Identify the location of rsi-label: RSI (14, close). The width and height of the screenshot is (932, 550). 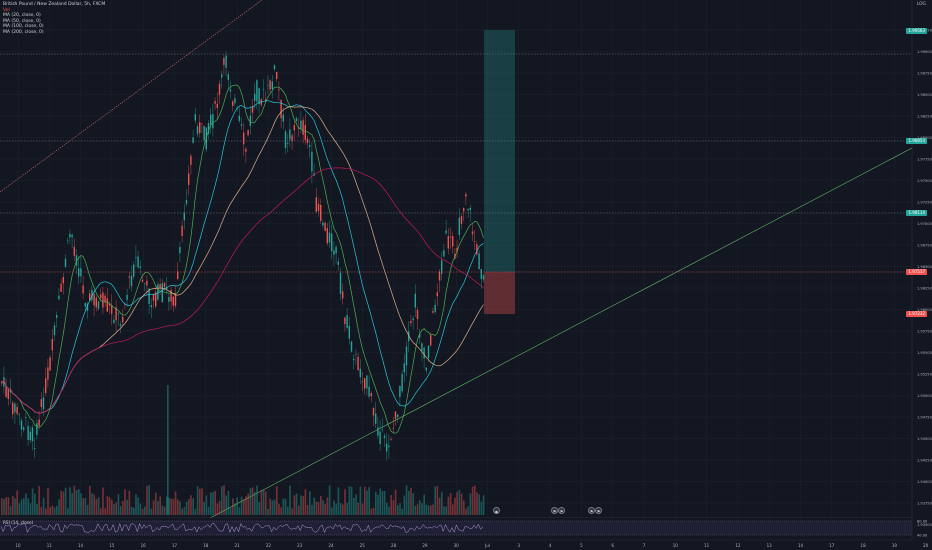
(18, 522).